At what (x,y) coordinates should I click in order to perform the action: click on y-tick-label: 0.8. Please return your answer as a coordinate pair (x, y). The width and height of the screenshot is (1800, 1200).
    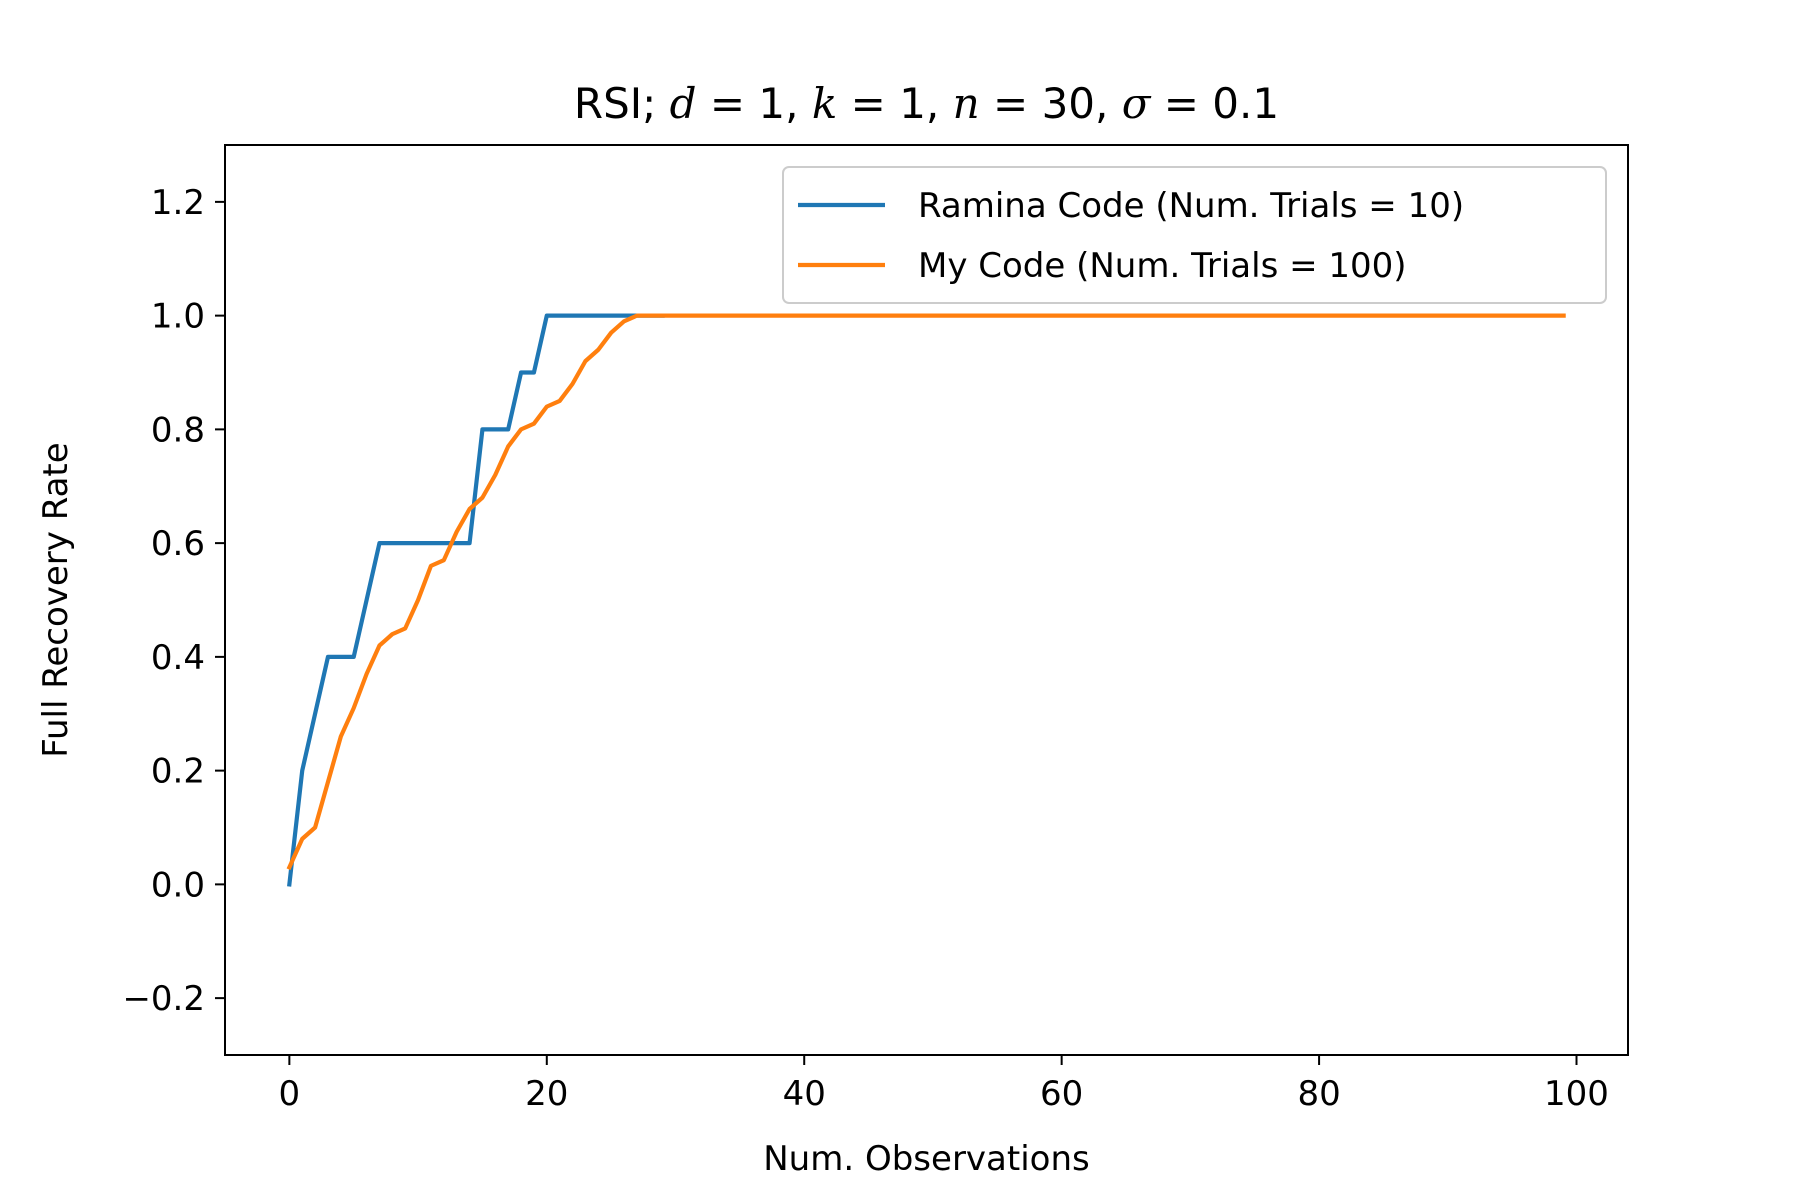
    Looking at the image, I should click on (178, 430).